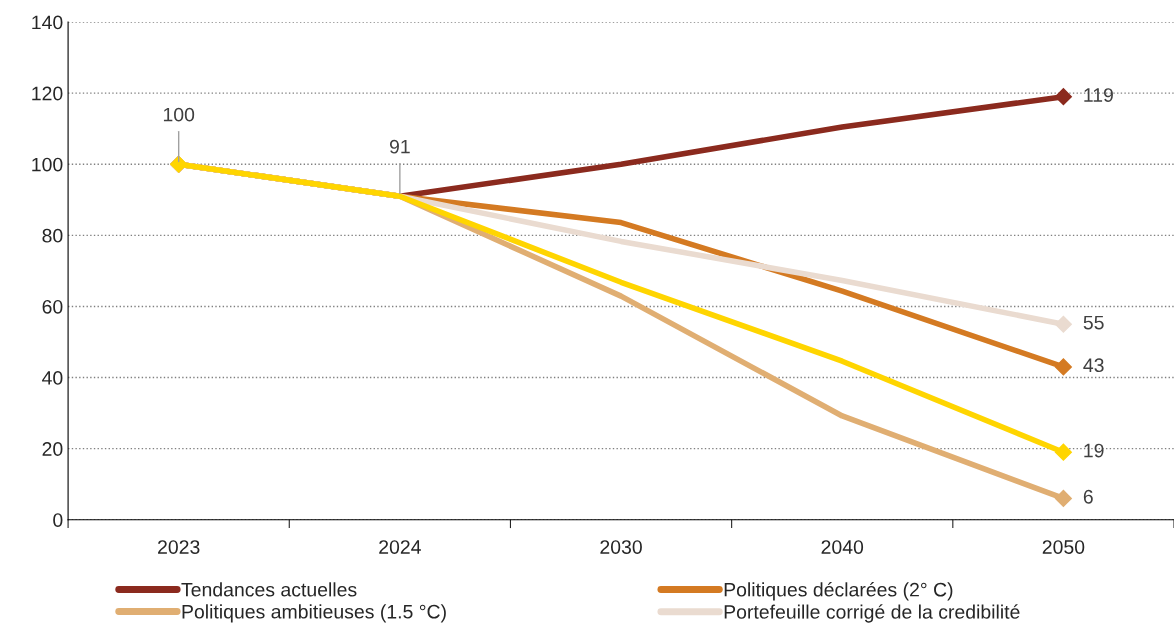 Image resolution: width=1174 pixels, height=630 pixels. What do you see at coordinates (47, 93) in the screenshot?
I see `y-tick-label: 120` at bounding box center [47, 93].